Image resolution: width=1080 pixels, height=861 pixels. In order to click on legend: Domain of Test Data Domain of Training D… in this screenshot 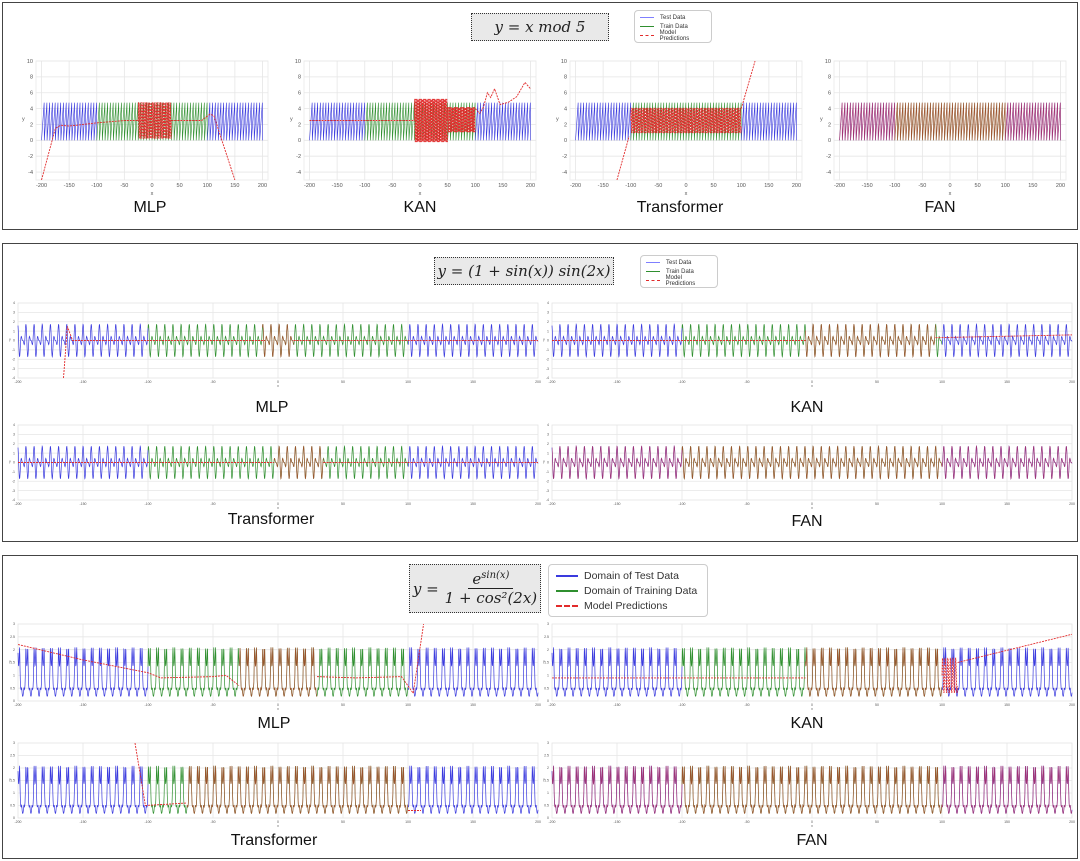, I will do `click(628, 590)`.